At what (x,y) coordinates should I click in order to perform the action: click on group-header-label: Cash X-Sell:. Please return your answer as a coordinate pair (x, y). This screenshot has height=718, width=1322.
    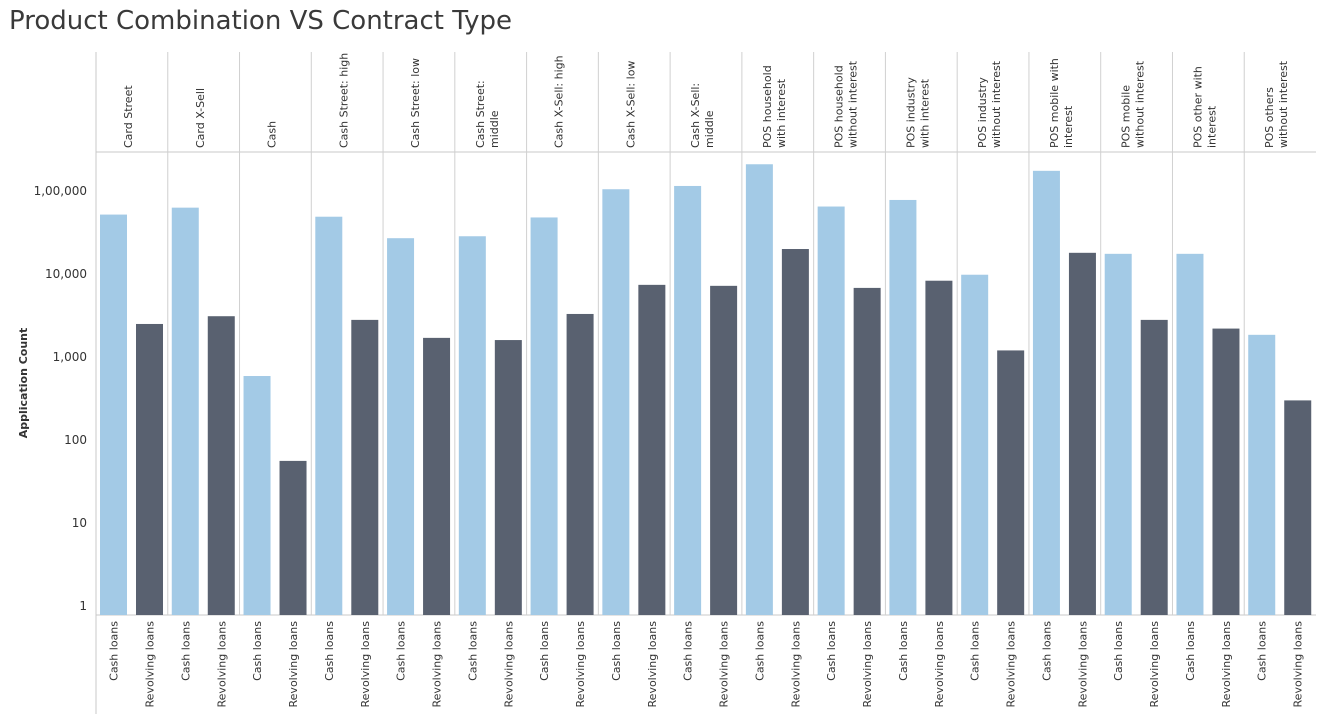
    Looking at the image, I should click on (695, 115).